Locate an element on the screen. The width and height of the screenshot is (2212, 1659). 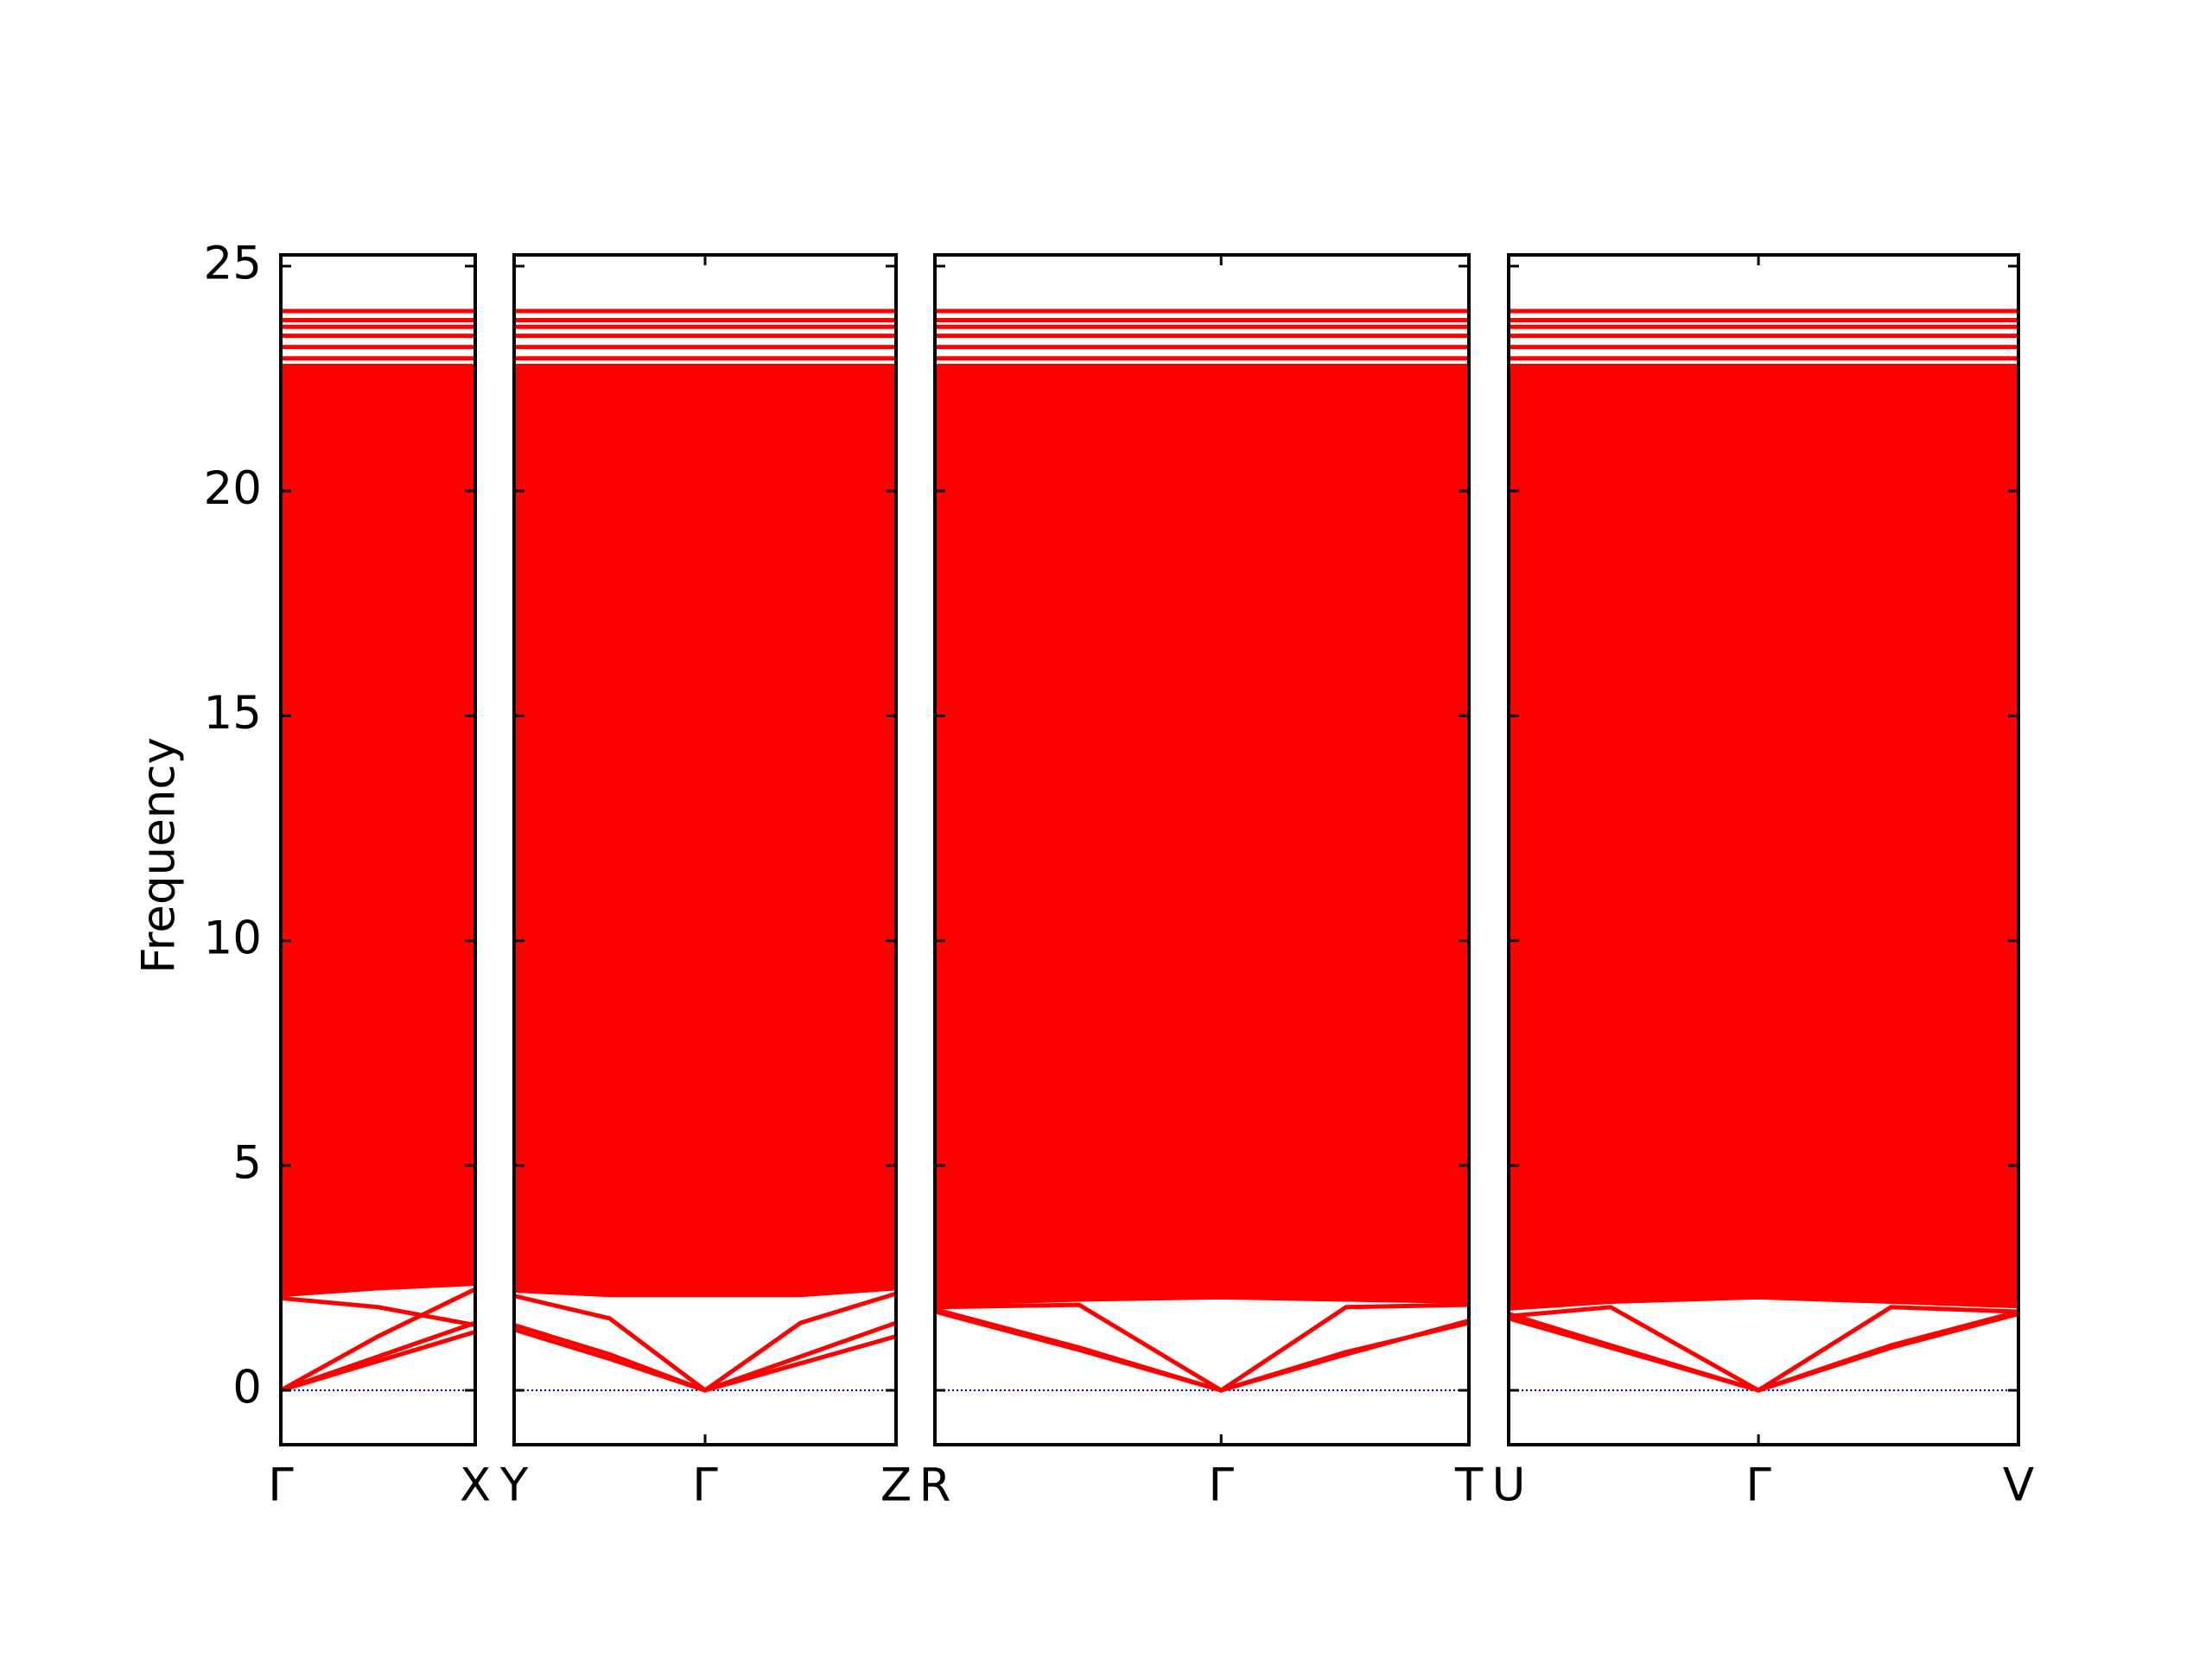
y-tick-label: 15 is located at coordinates (233, 713).